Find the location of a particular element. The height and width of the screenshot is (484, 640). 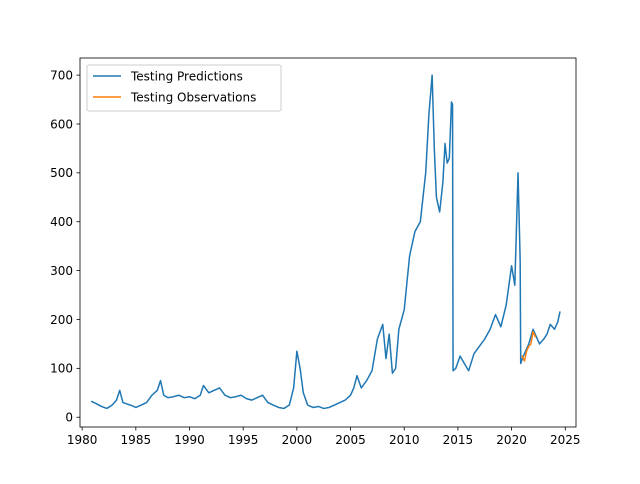

x-tick-label: 1985 is located at coordinates (136, 440).